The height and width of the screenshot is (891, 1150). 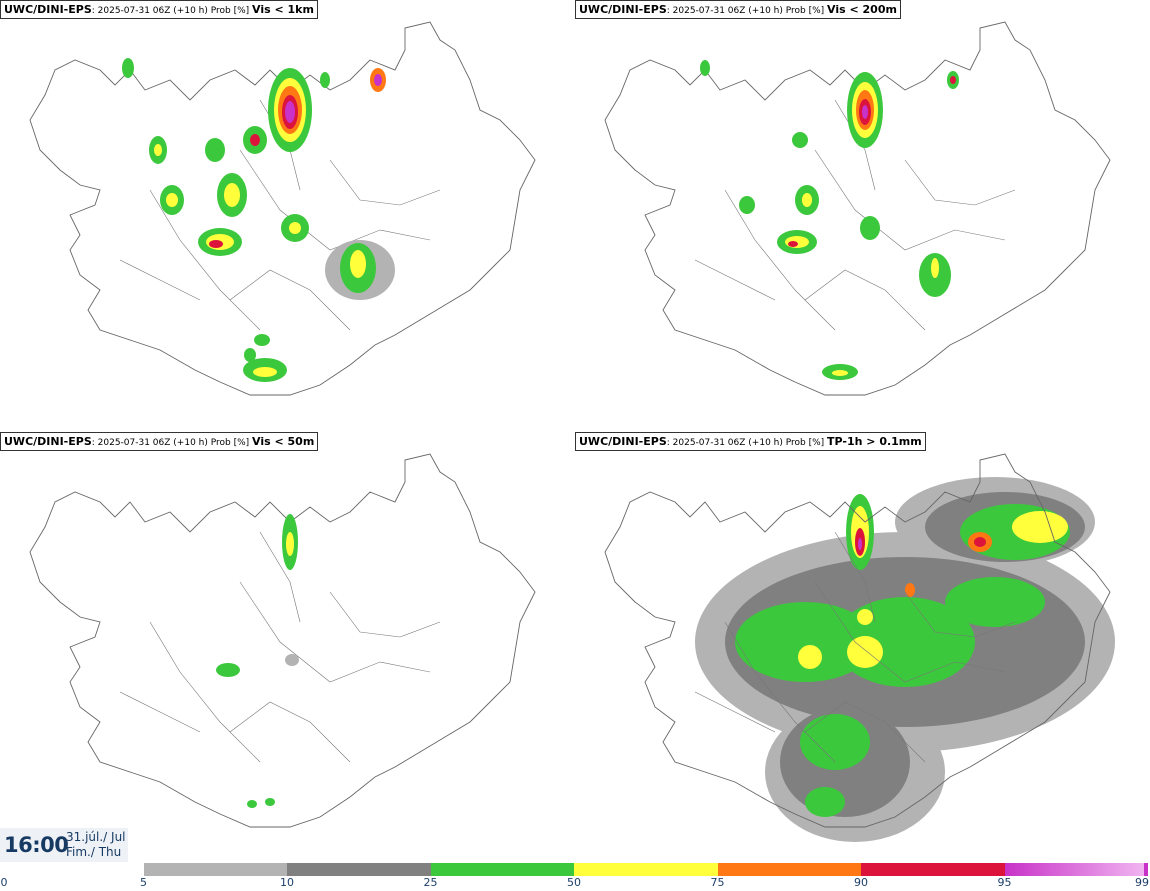 What do you see at coordinates (4, 882) in the screenshot?
I see `colorbar-tick-label: 0` at bounding box center [4, 882].